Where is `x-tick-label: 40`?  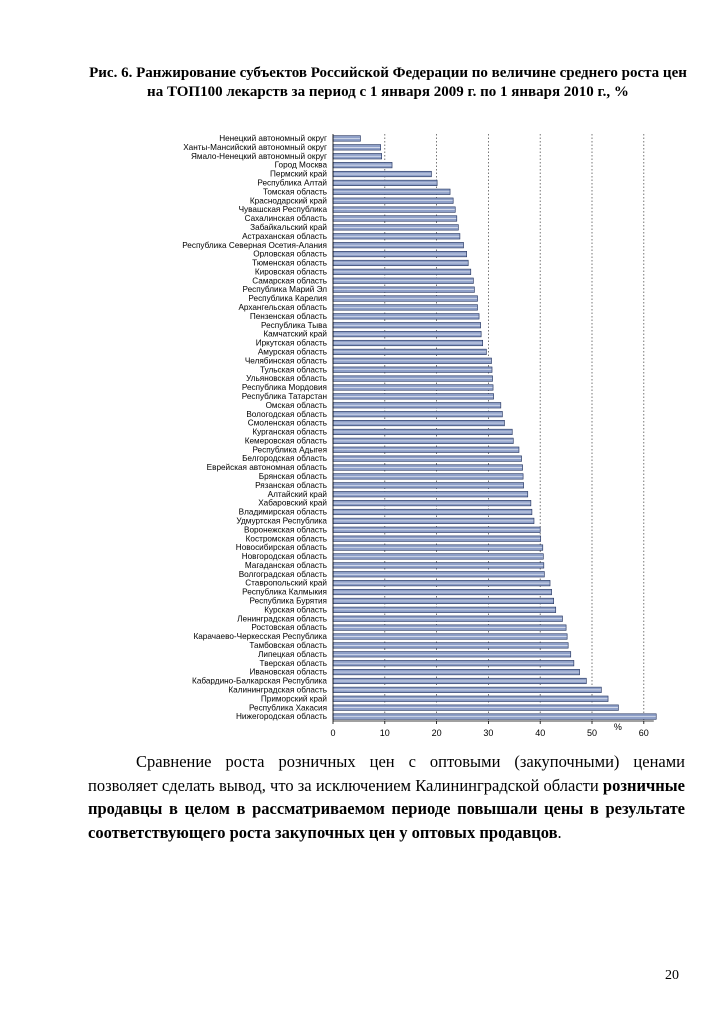 x-tick-label: 40 is located at coordinates (540, 733).